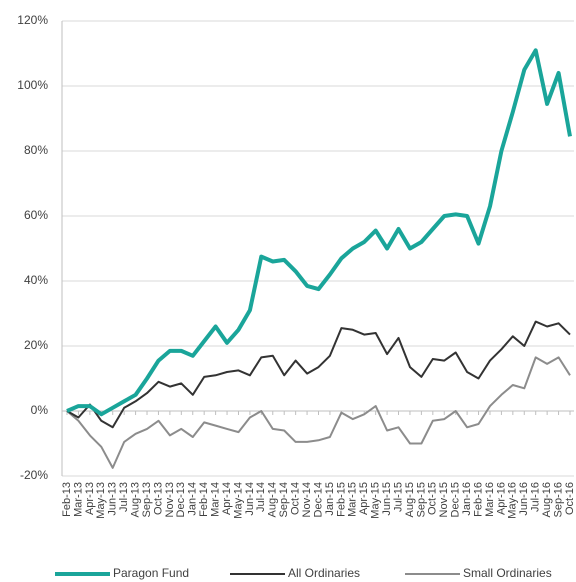 The height and width of the screenshot is (582, 576). Describe the element at coordinates (32, 85) in the screenshot. I see `y-tick-label: 100%` at that location.